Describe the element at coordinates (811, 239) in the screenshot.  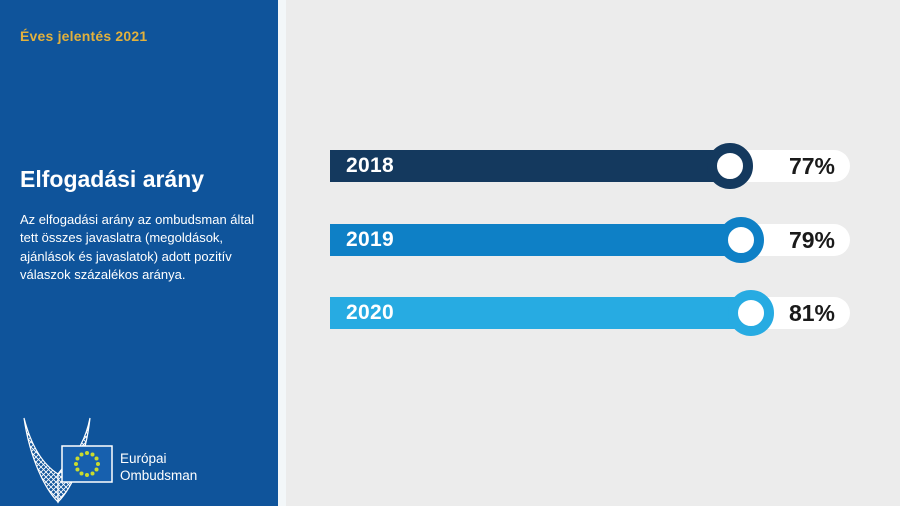
I see `percent-label: 79%` at that location.